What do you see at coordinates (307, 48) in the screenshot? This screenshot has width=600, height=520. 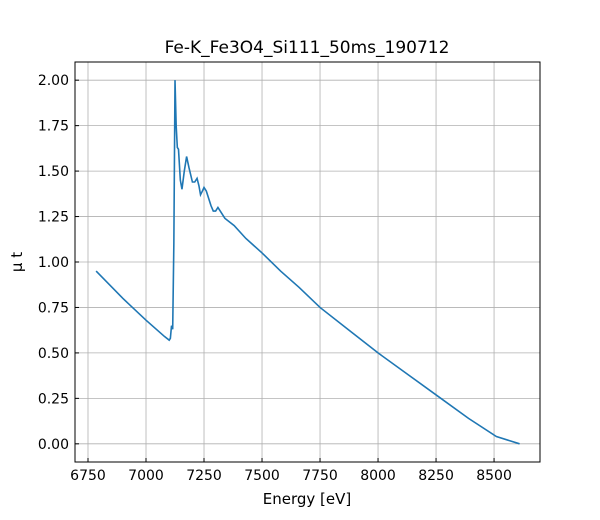 I see `chart-title: Fe-K_Fe3O4_Si111_50ms_190712` at bounding box center [307, 48].